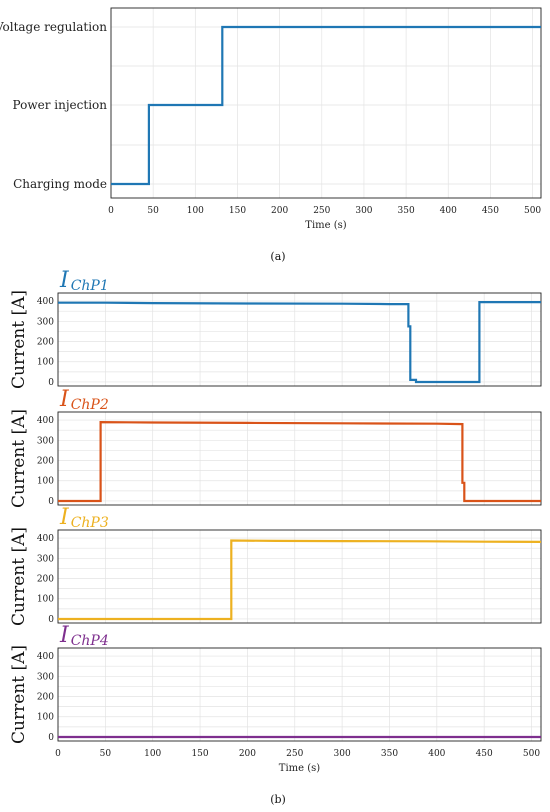  I want to click on chart-a-xtick-label: 300, so click(363, 211).